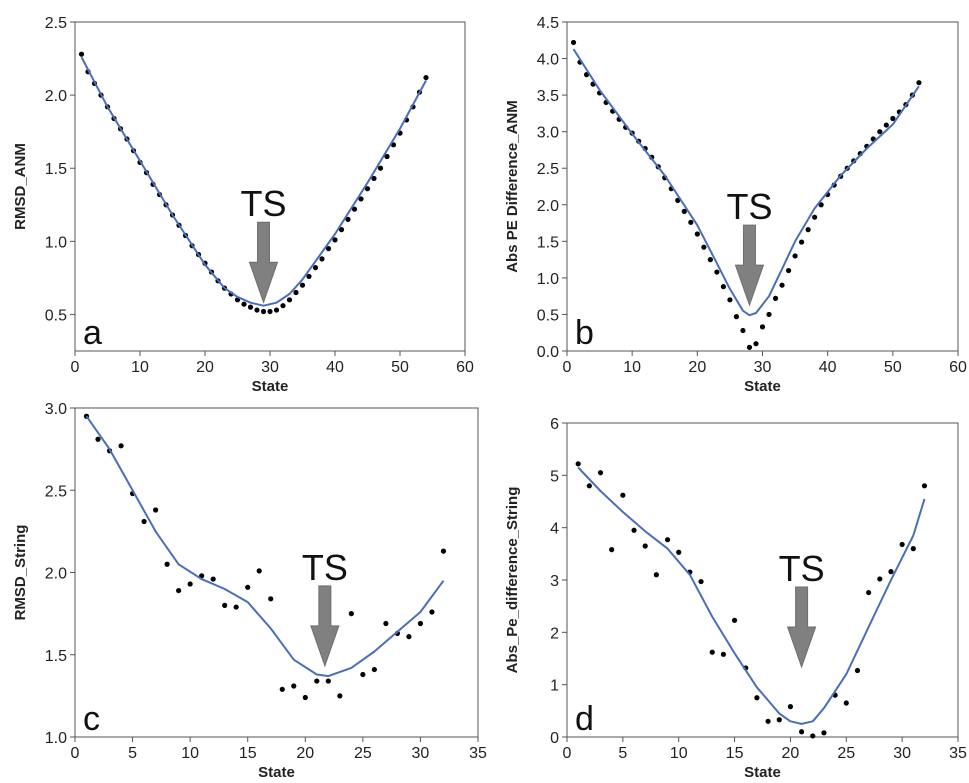 The height and width of the screenshot is (783, 969). Describe the element at coordinates (622, 753) in the screenshot. I see `x-tick-label: 5` at that location.